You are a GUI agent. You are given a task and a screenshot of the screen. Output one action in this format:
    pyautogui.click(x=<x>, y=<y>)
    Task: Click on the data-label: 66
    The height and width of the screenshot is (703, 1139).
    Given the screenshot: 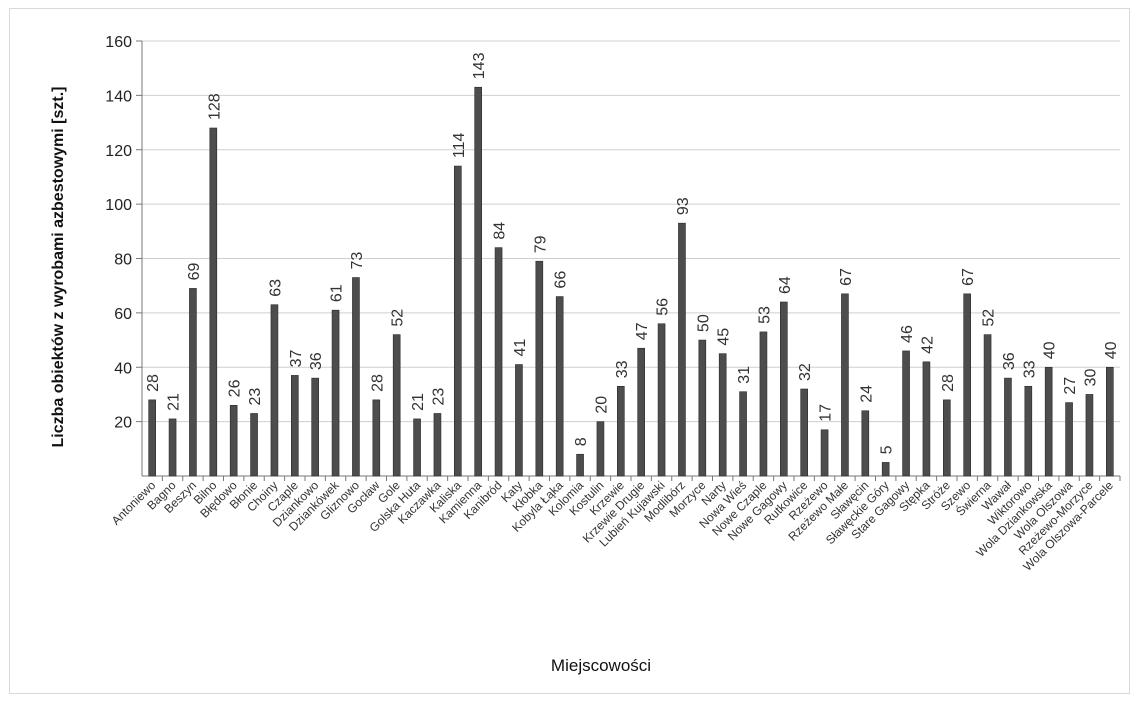 What is the action you would take?
    pyautogui.click(x=561, y=280)
    